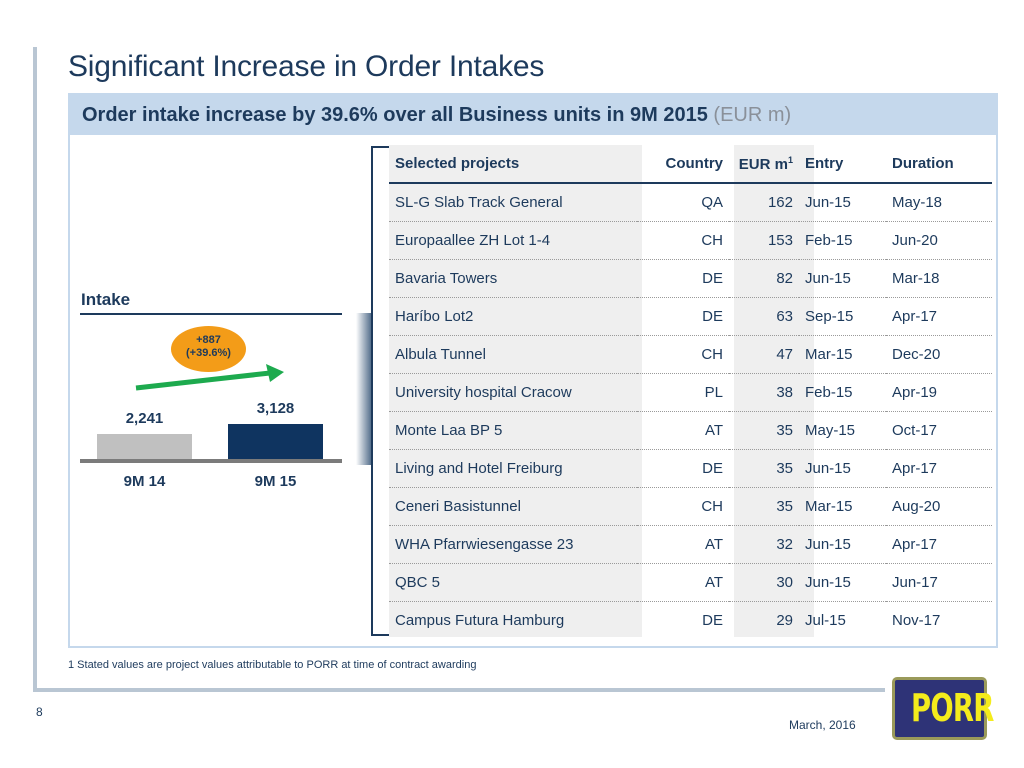 The image size is (1024, 768). What do you see at coordinates (790, 159) in the screenshot?
I see `footnote-marker: 1` at bounding box center [790, 159].